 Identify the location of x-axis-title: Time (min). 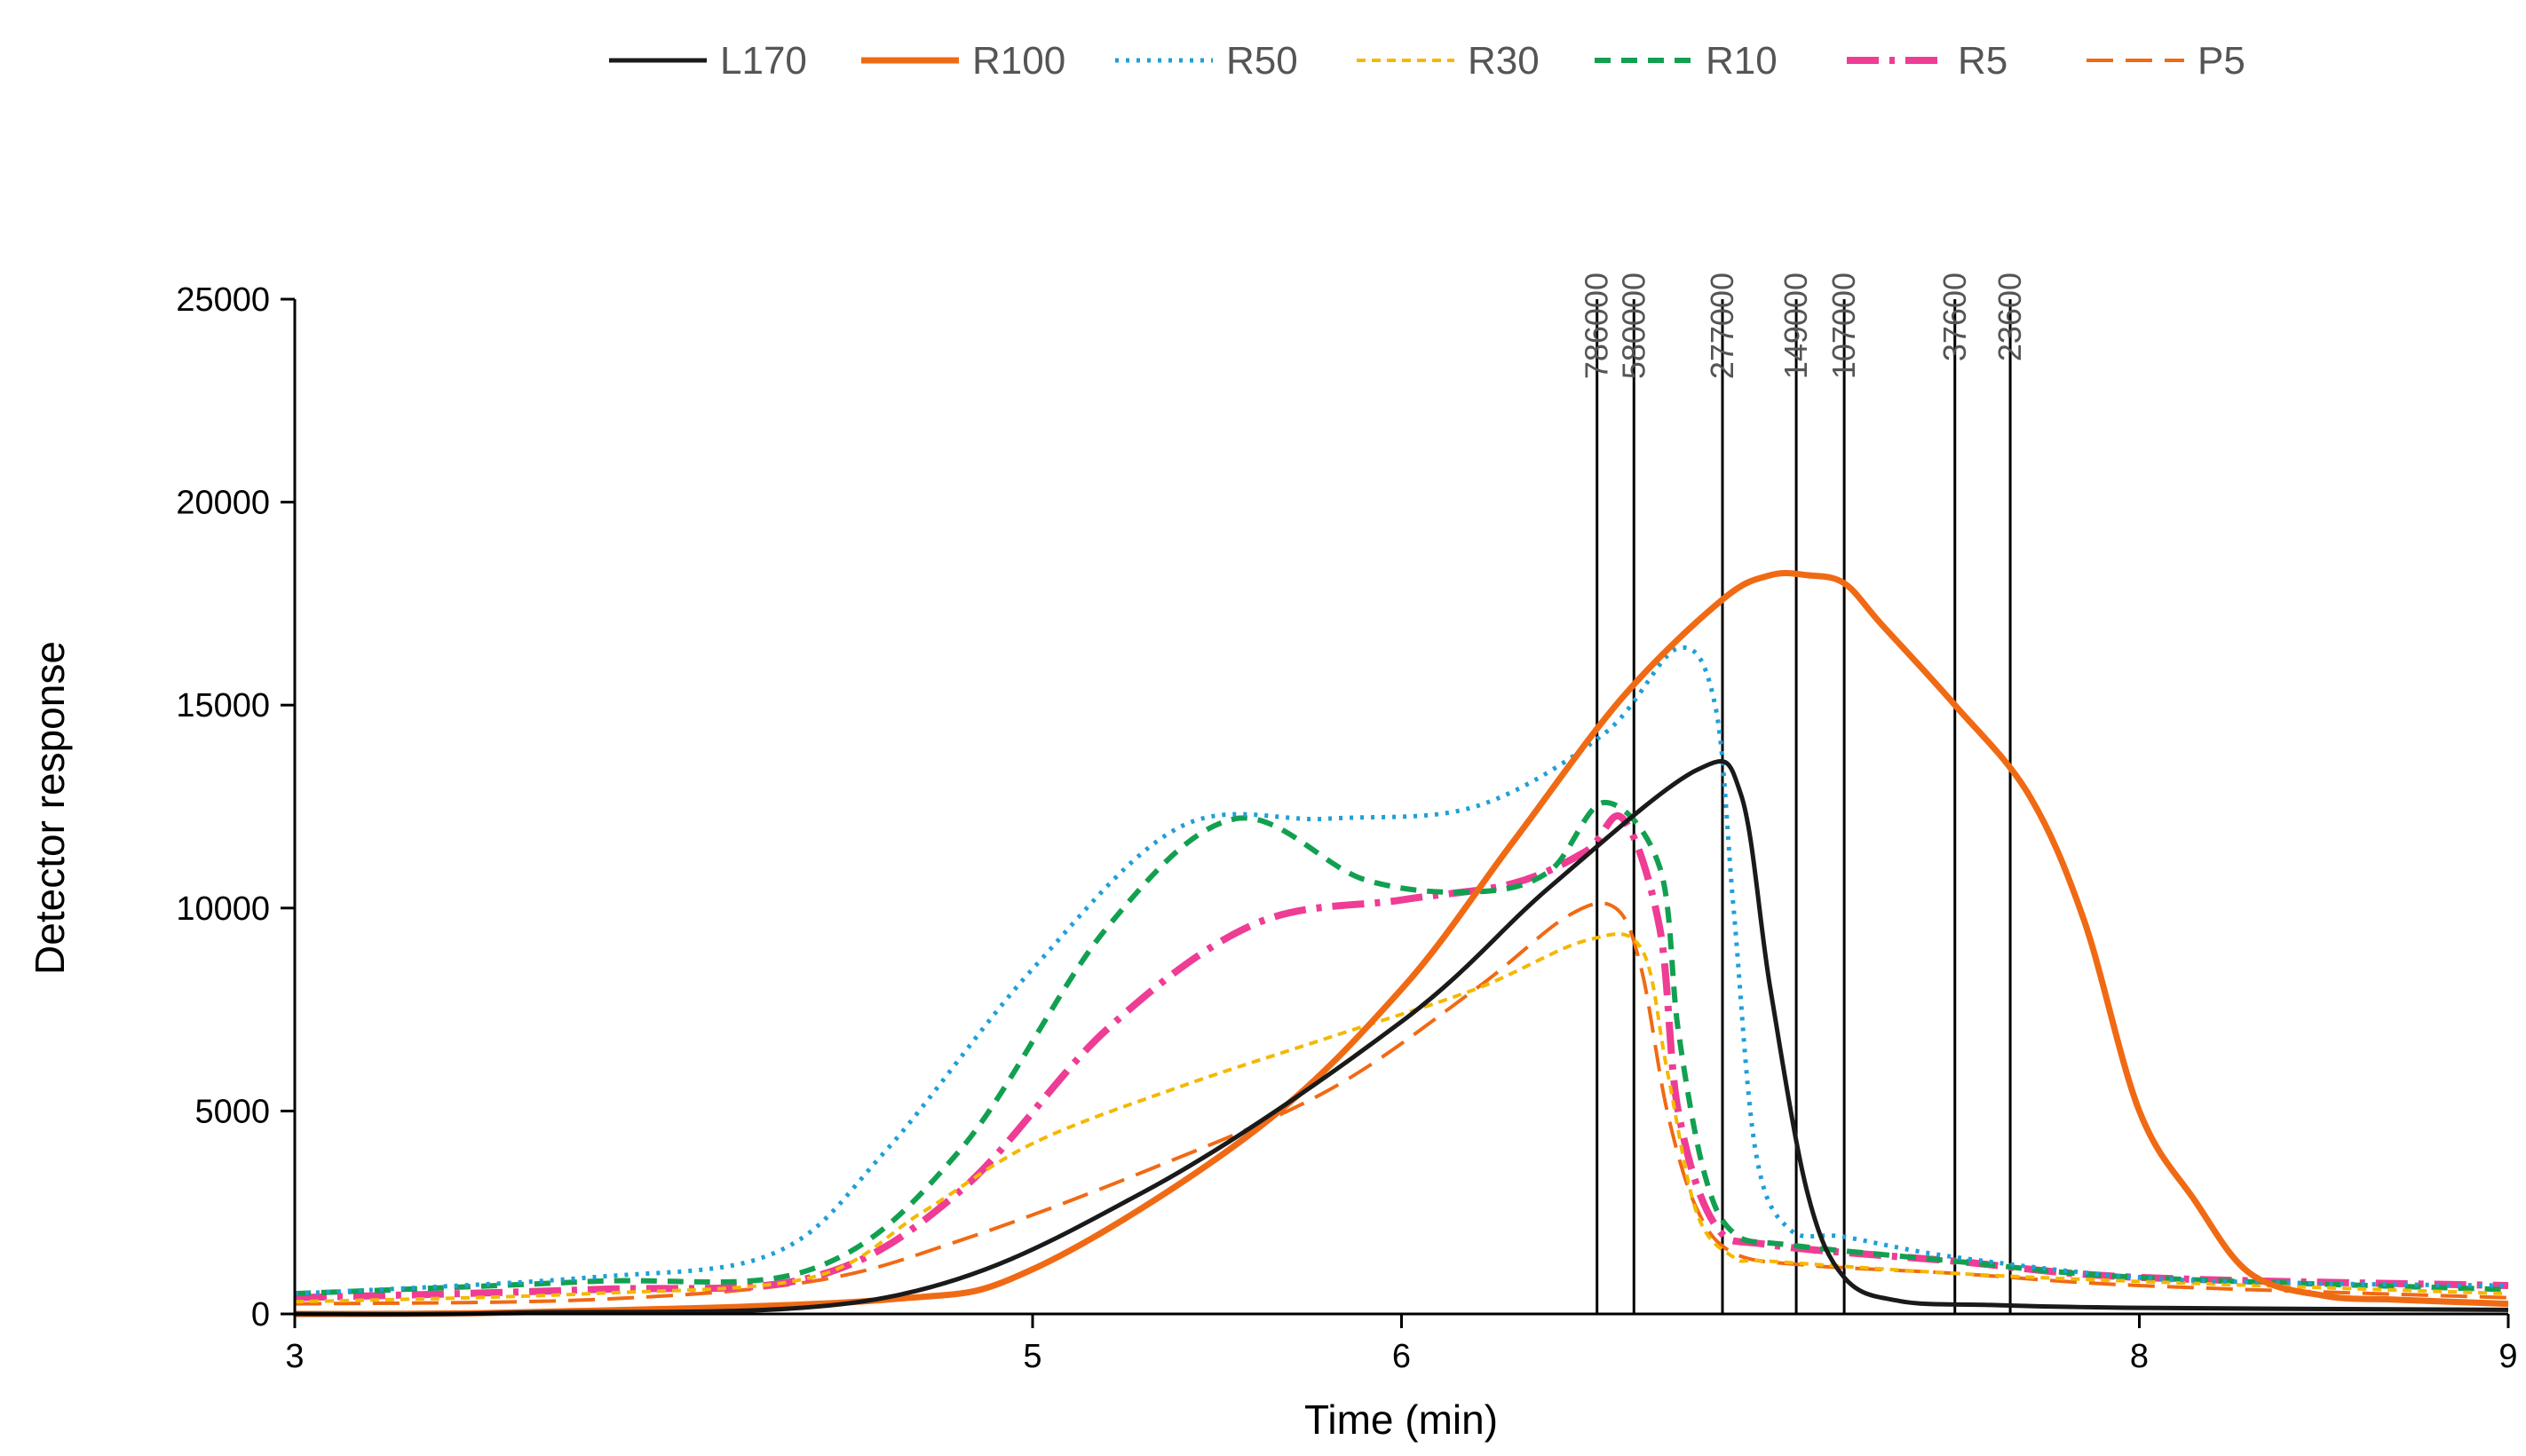
(1401, 1420).